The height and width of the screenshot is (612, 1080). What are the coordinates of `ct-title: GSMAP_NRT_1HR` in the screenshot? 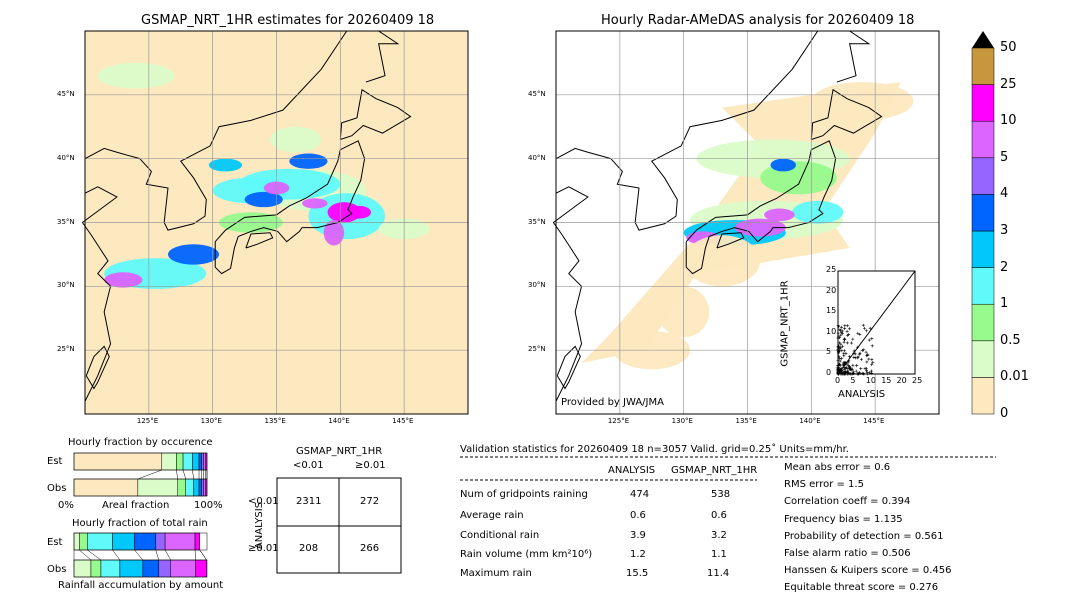 It's located at (339, 451).